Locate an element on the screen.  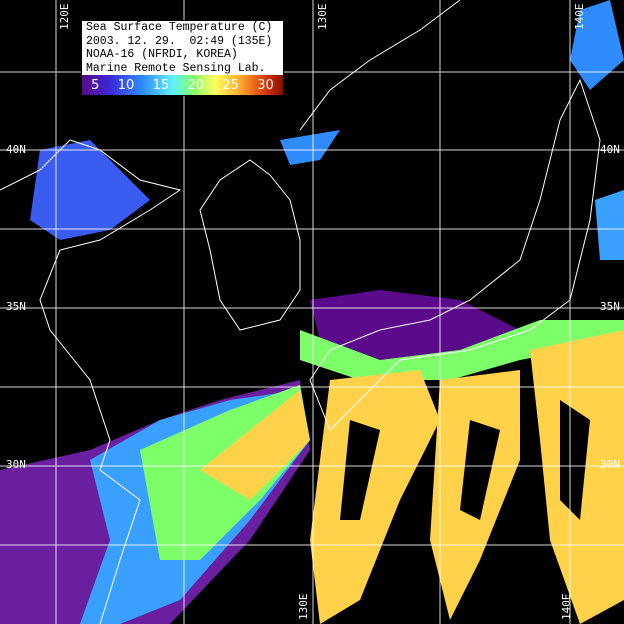
lat-label-40n-right: 40N is located at coordinates (610, 149).